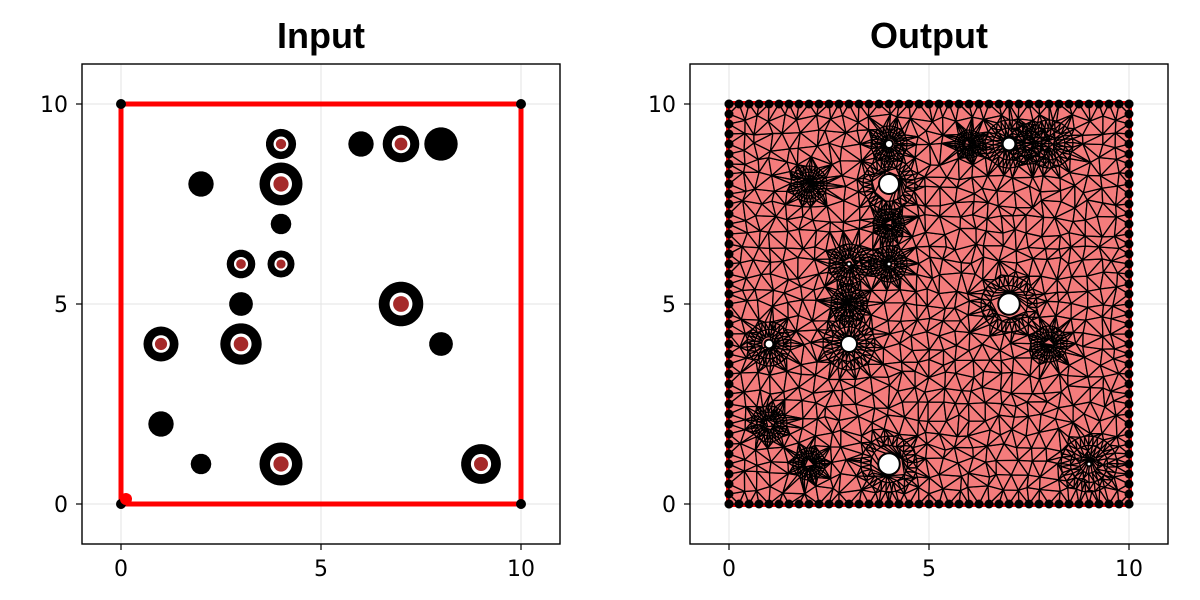 This screenshot has width=1200, height=600. Describe the element at coordinates (281, 184) in the screenshot. I see `hole-marker` at that location.